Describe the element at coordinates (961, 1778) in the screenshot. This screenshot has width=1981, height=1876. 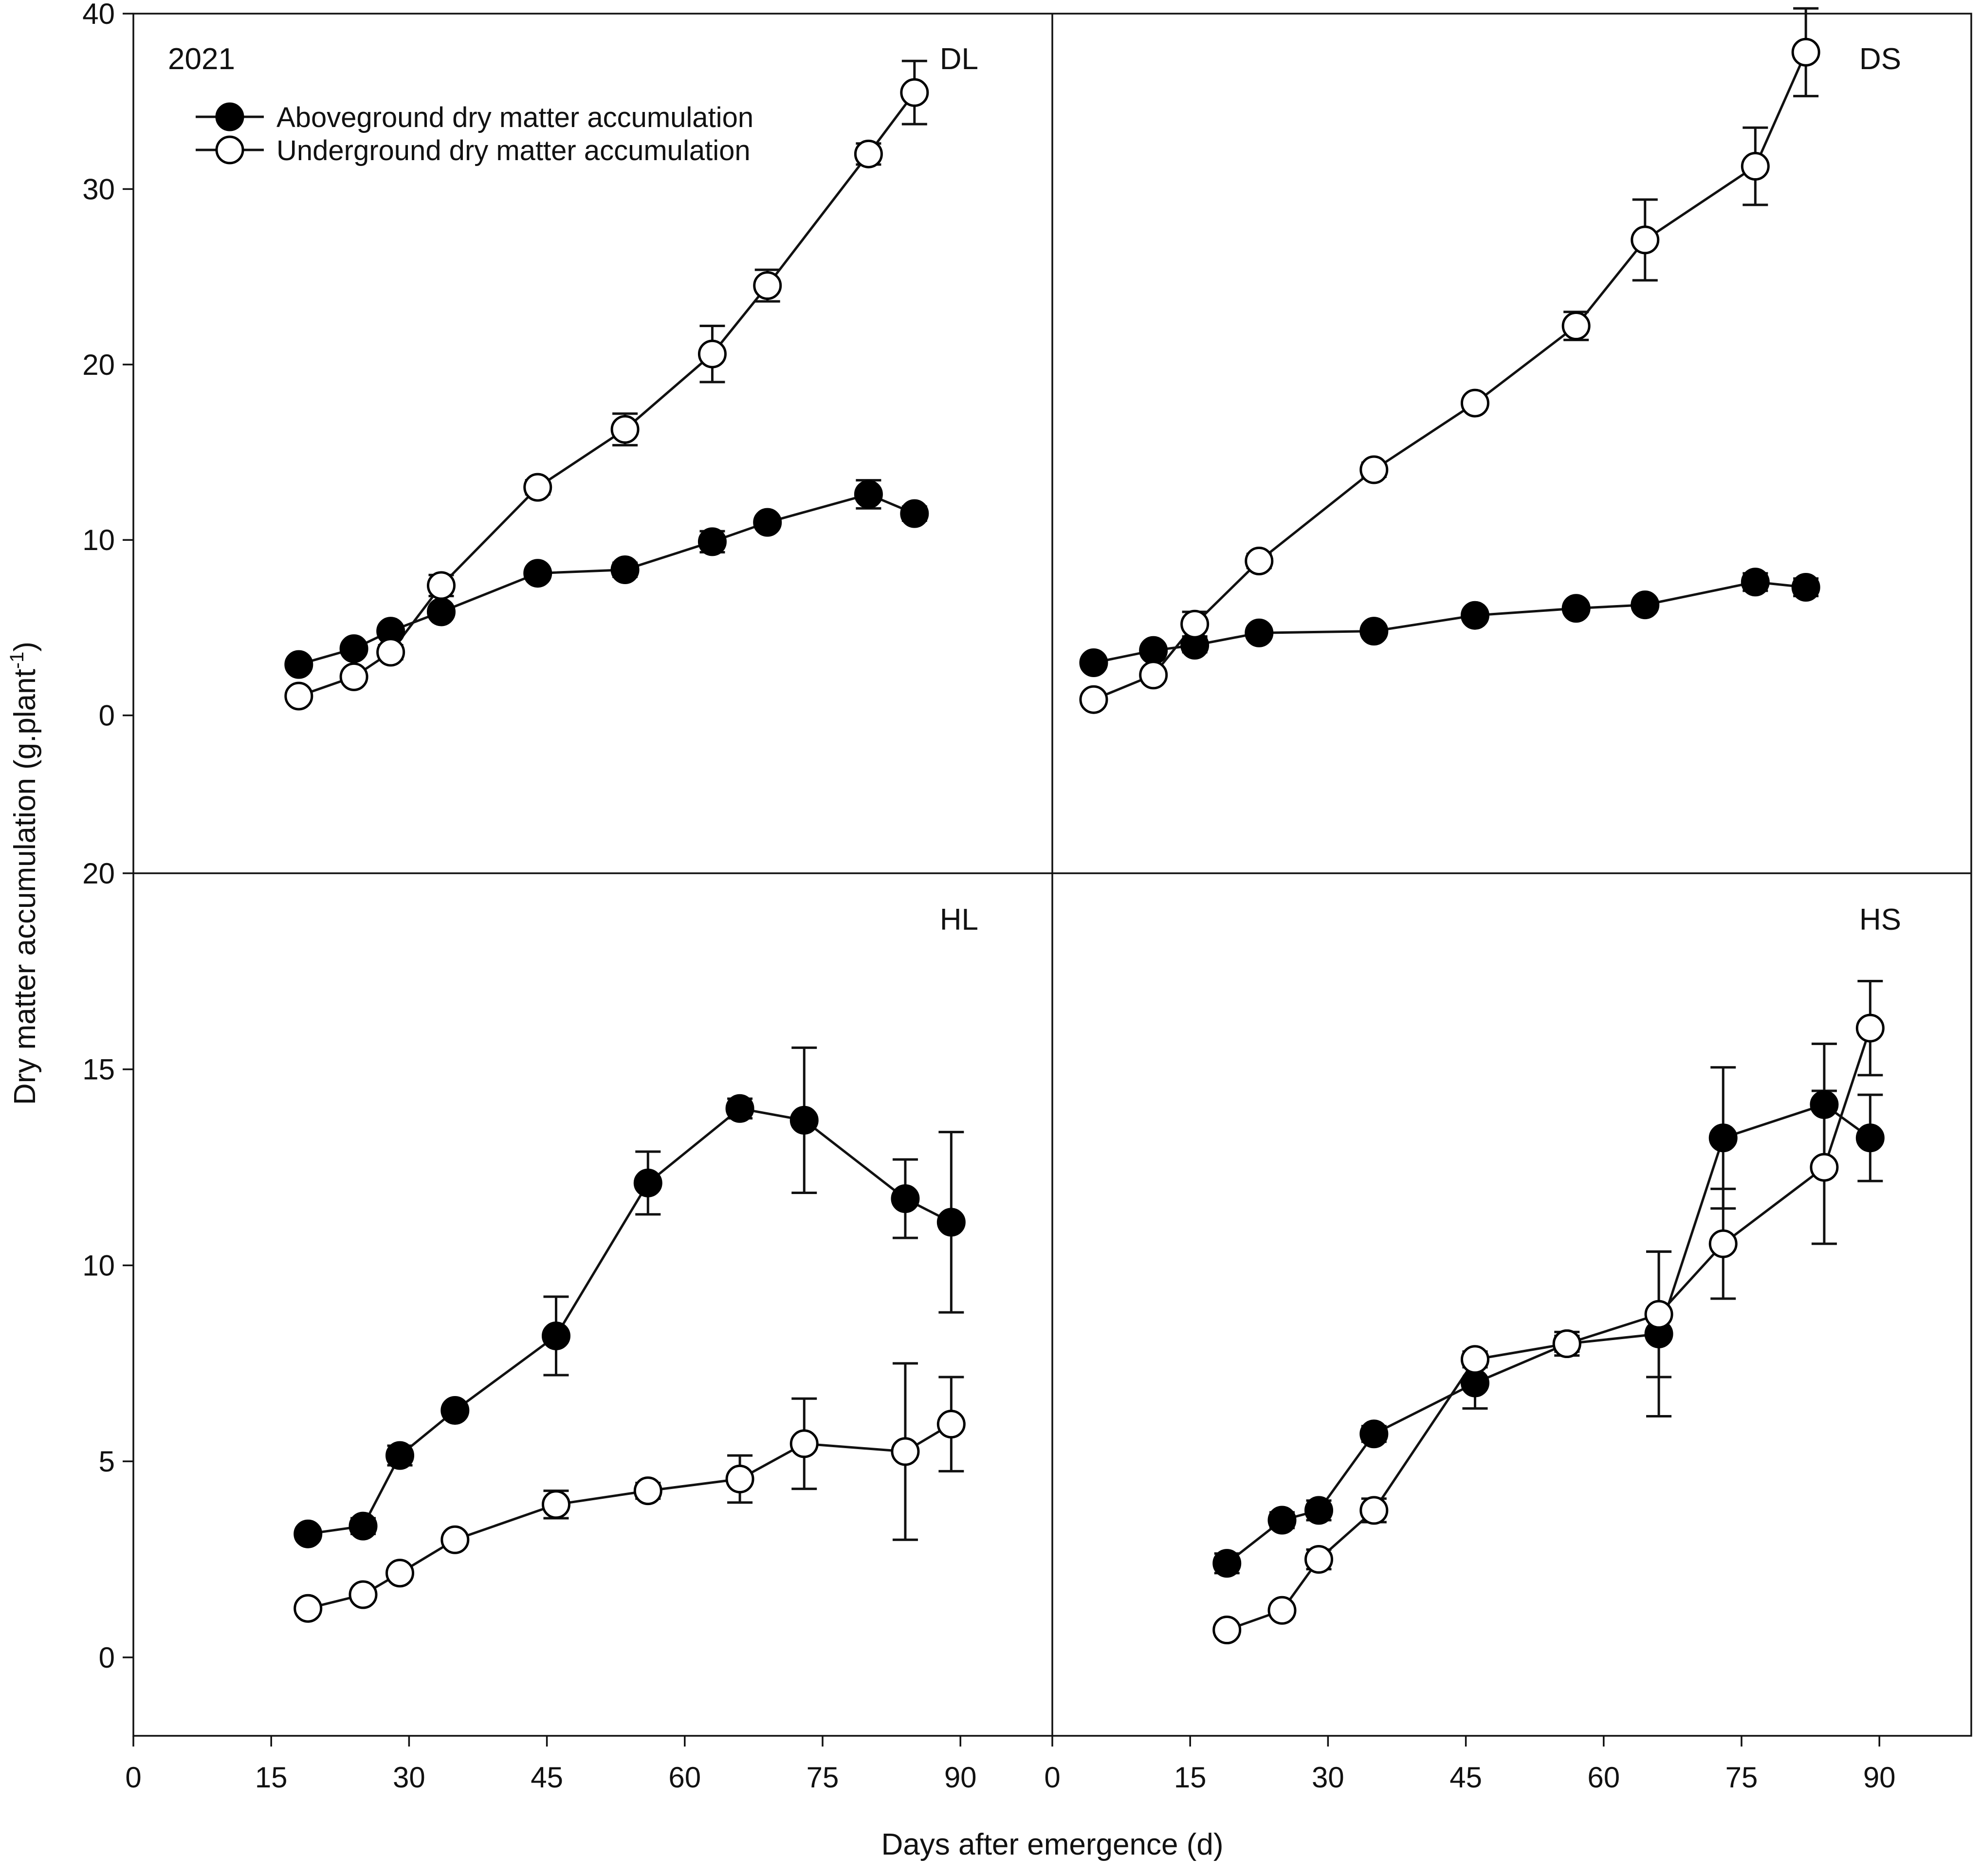
I see `x-tick-label-left-90: 90` at that location.